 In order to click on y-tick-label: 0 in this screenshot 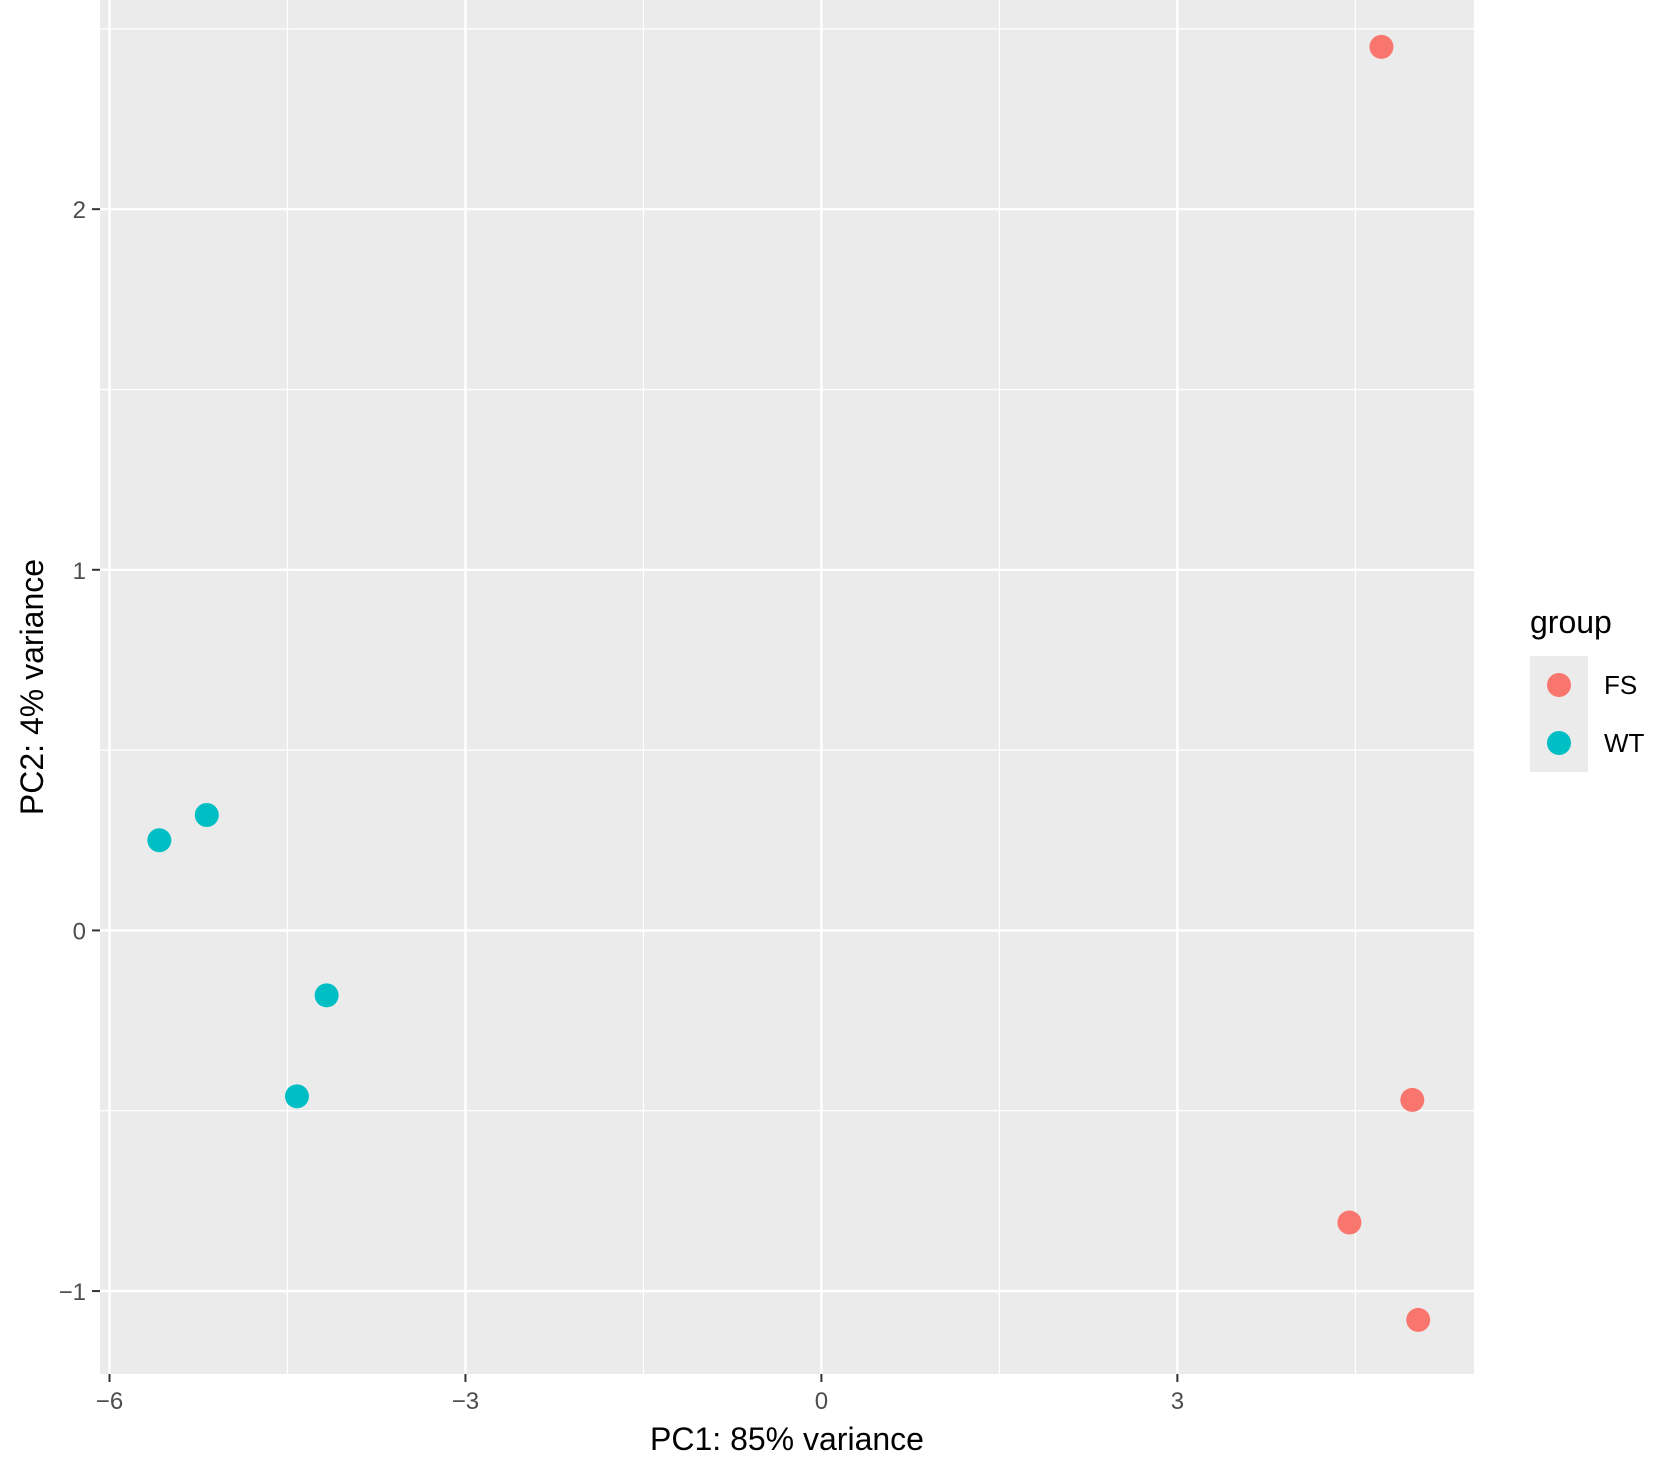, I will do `click(79, 931)`.